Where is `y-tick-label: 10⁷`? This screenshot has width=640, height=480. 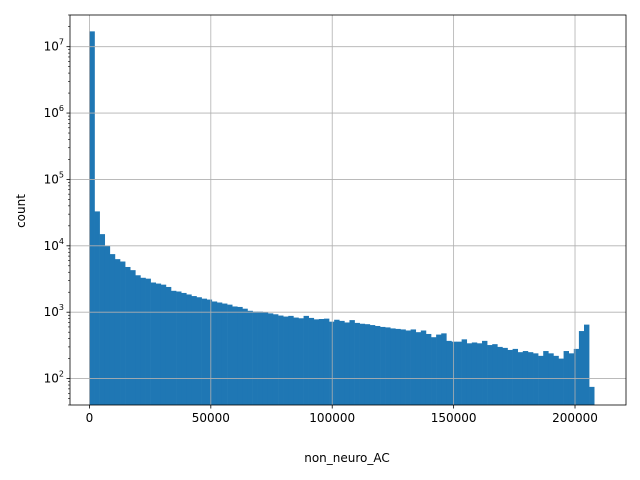
y-tick-label: 10⁷ is located at coordinates (54, 46).